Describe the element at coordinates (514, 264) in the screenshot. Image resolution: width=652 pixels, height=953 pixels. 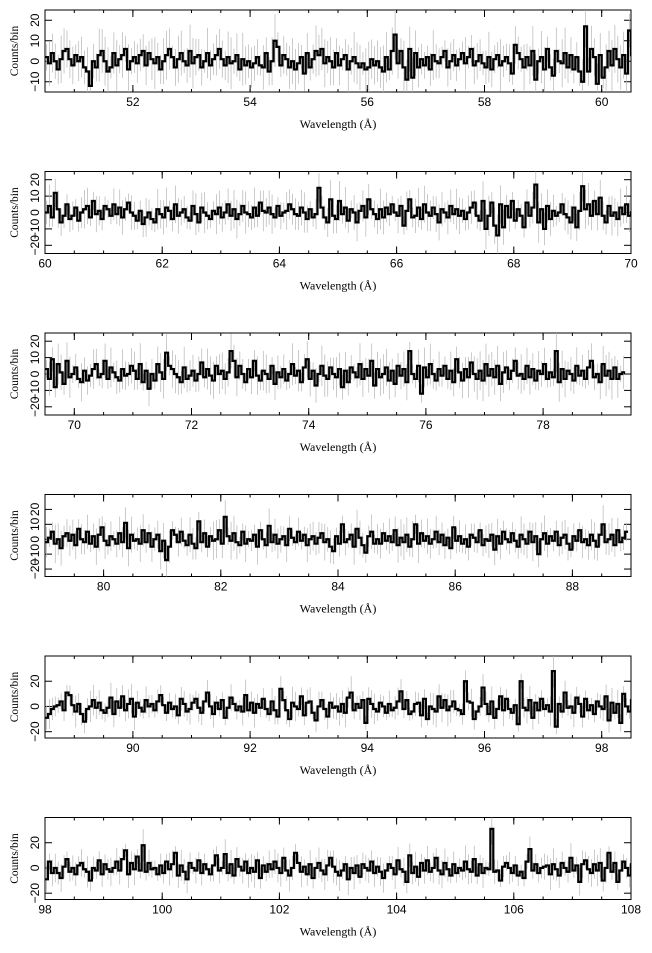
I see `x-tick-label: 68` at that location.